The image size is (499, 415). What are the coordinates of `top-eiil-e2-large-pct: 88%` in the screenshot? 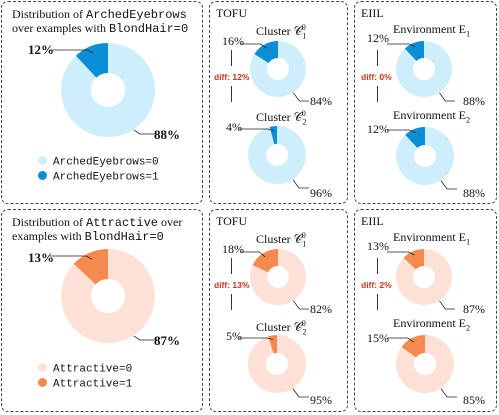 It's located at (474, 193).